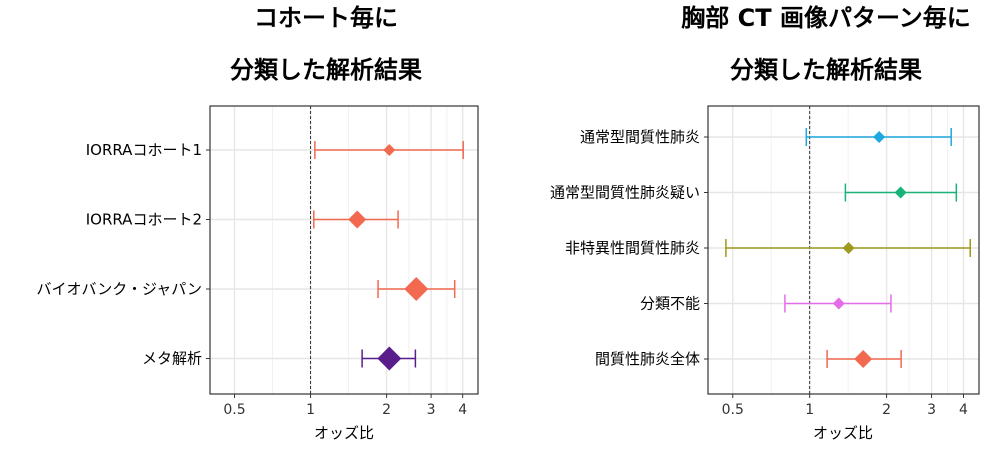 The image size is (989, 454). I want to click on right-row-label: 分類不能, so click(670, 304).